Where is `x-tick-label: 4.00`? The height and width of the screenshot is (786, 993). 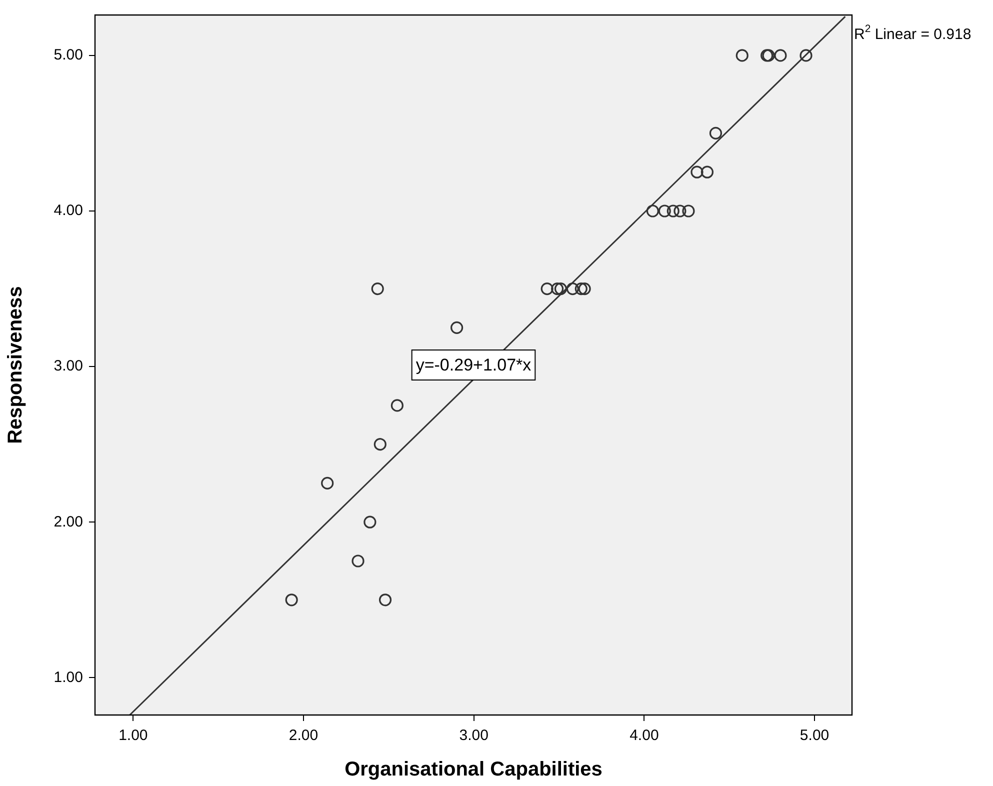 x-tick-label: 4.00 is located at coordinates (644, 735).